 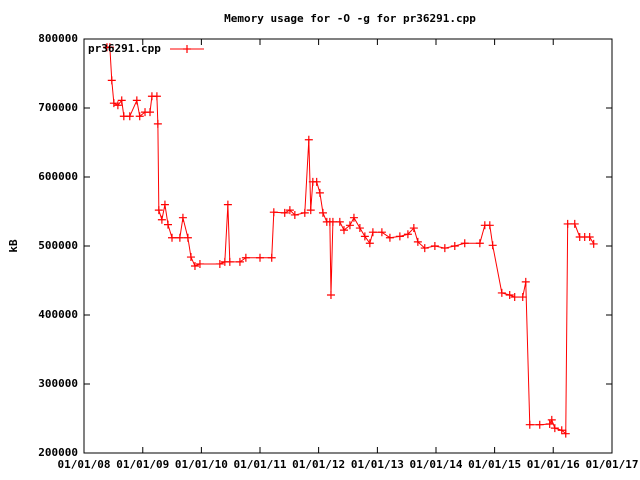 I want to click on y-tick-label: 700000, so click(x=58, y=107).